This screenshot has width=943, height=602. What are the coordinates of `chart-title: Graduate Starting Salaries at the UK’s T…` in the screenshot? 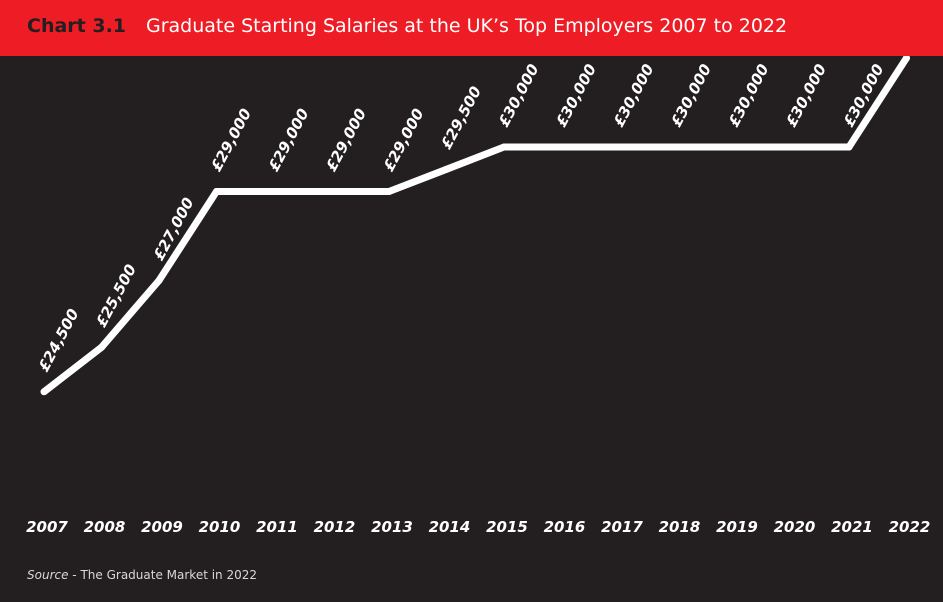 It's located at (467, 26).